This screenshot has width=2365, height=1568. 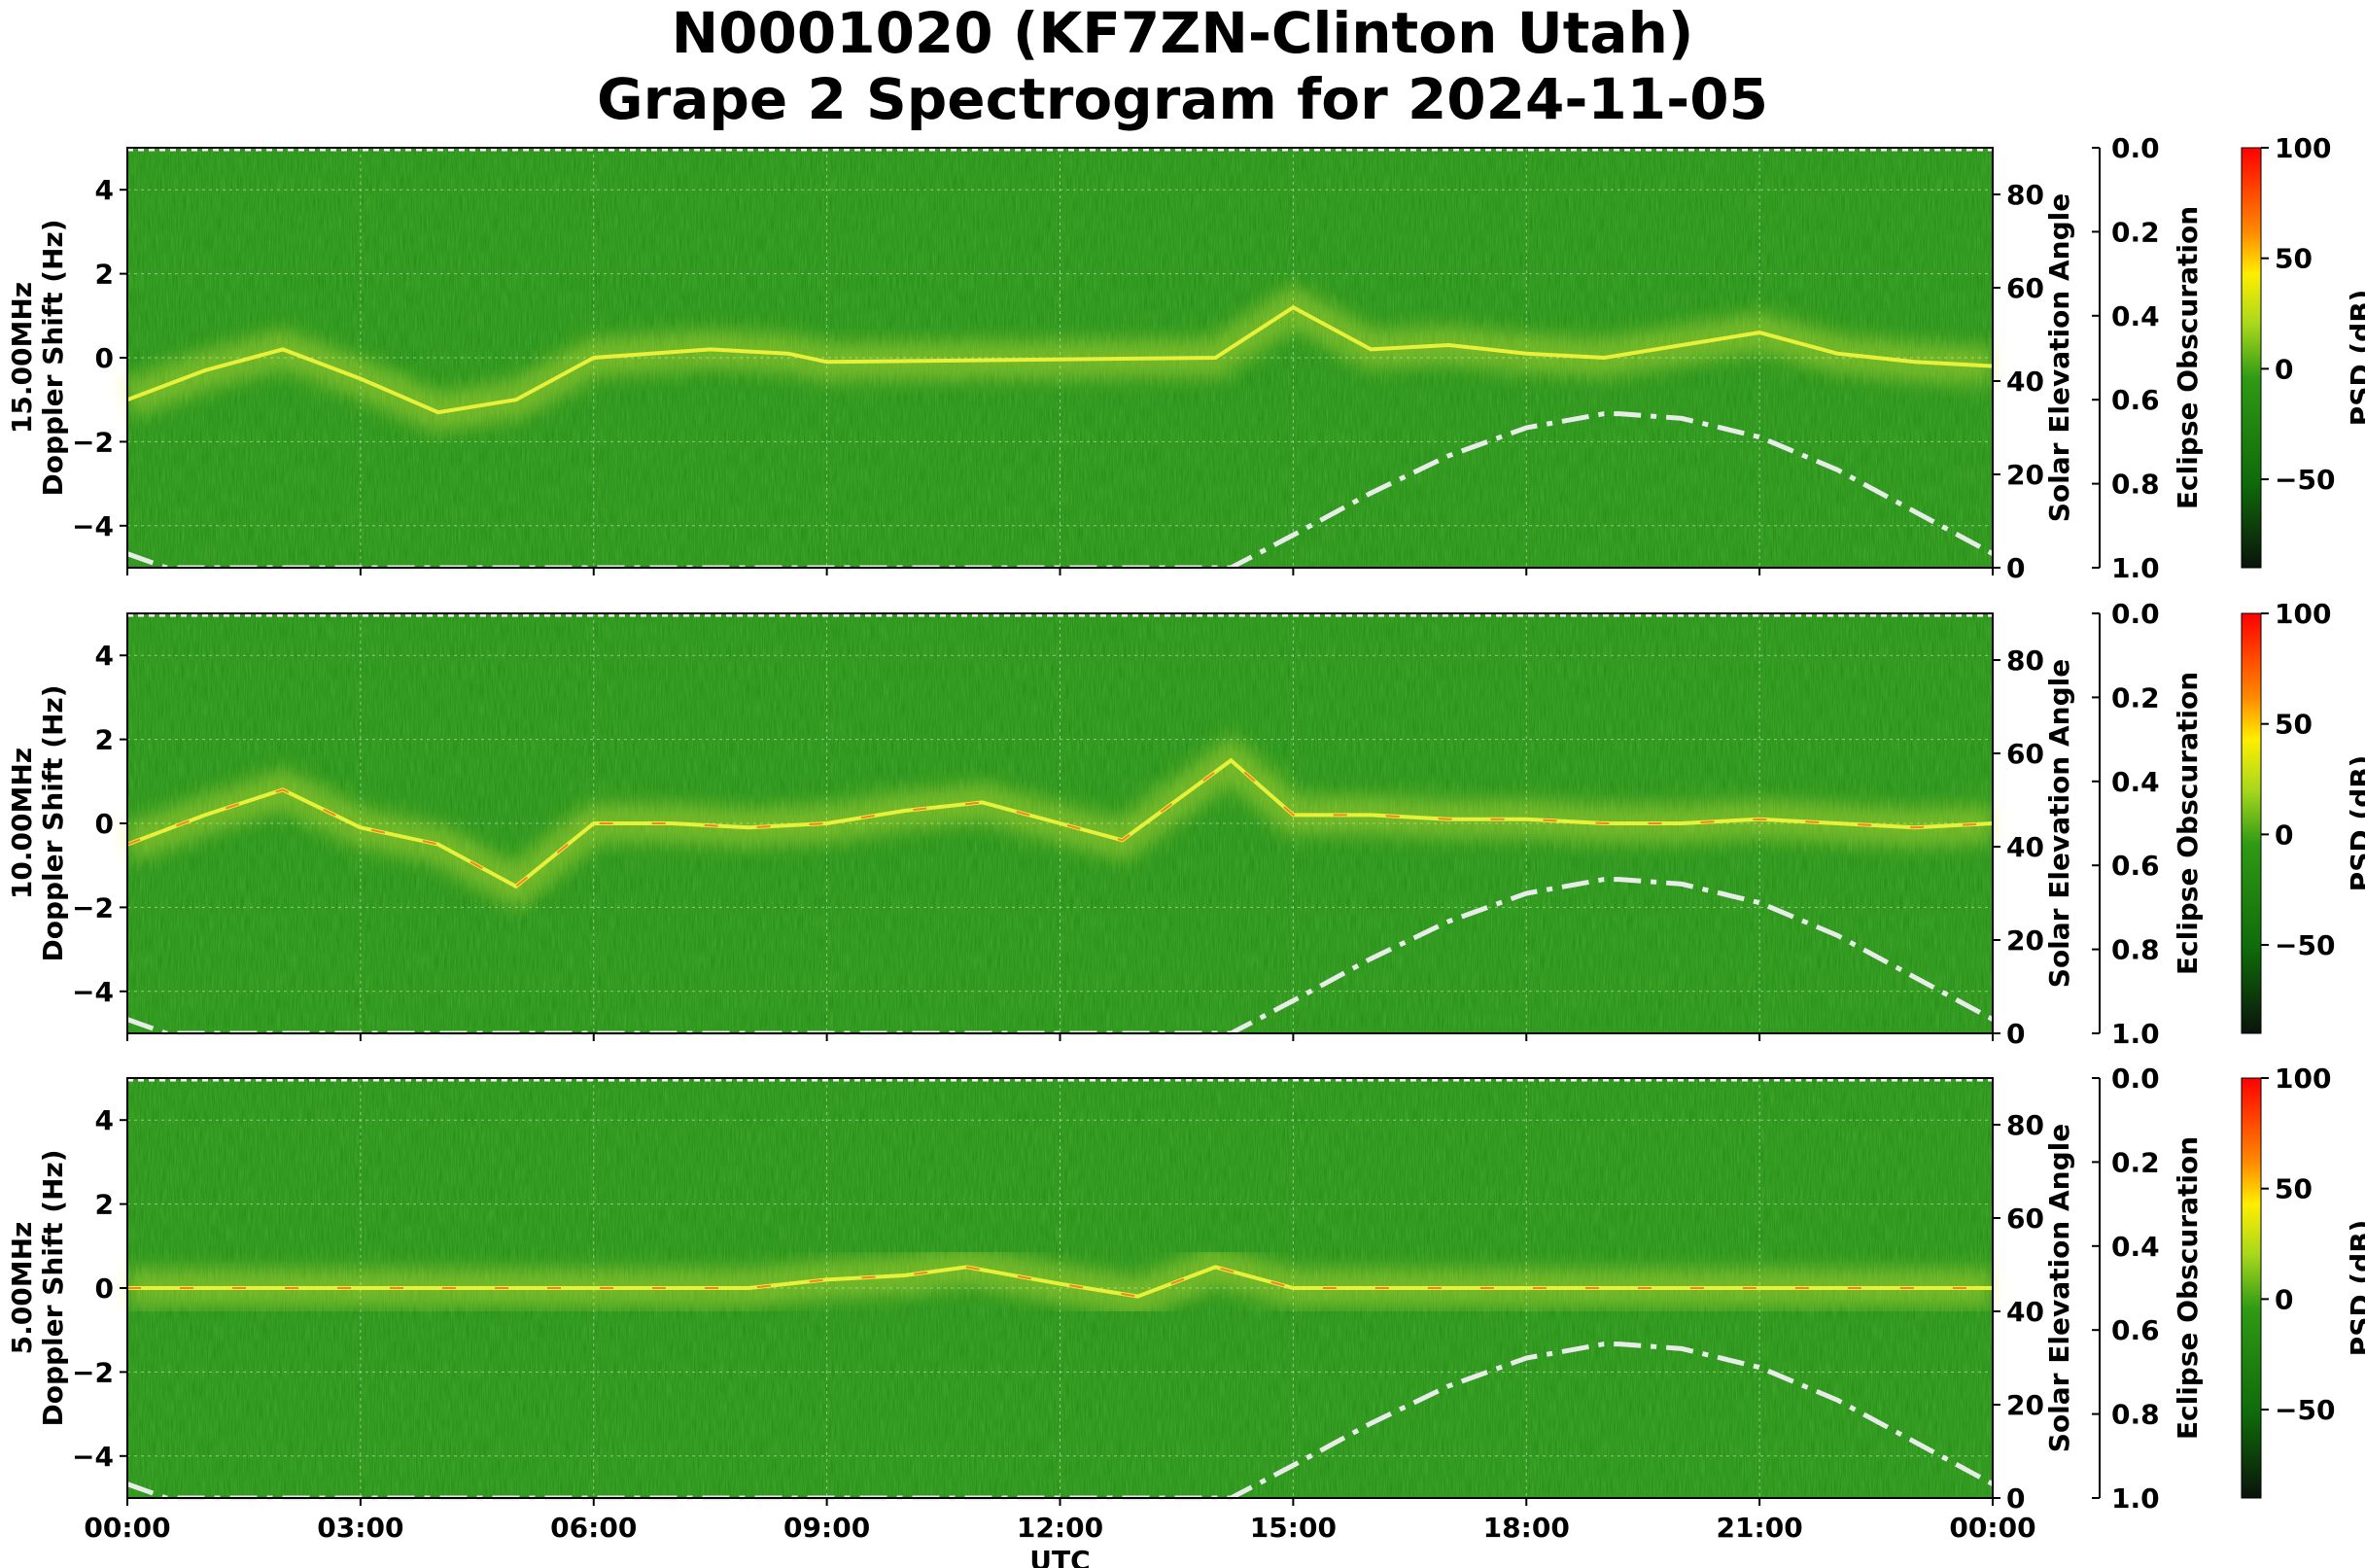 What do you see at coordinates (1182, 99) in the screenshot?
I see `title-line-2: Grape 2 Spectrogram for 2024-11-05` at bounding box center [1182, 99].